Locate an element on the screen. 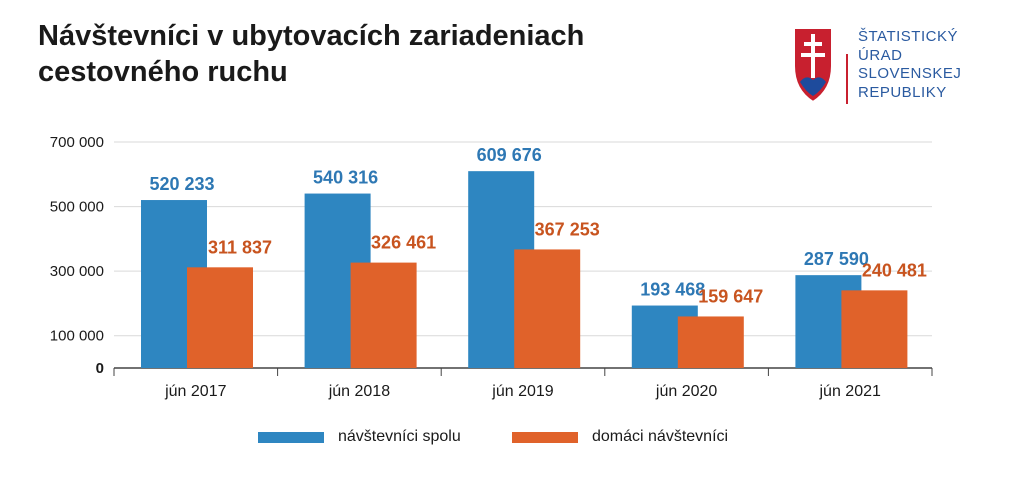 The image size is (1024, 478). x-tick-label: jún 2018 is located at coordinates (359, 391).